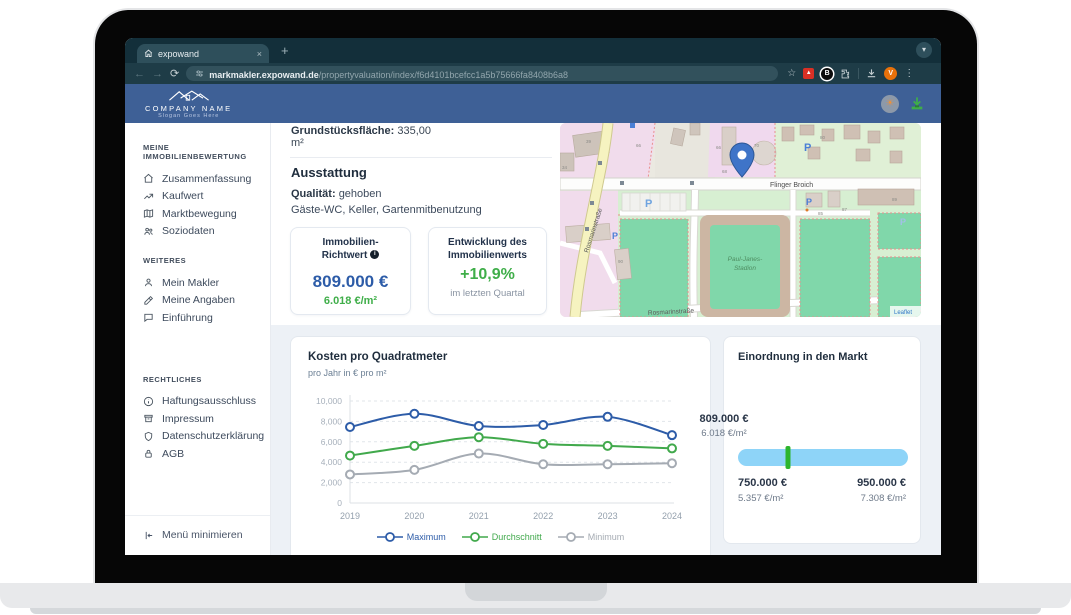 This screenshot has height=615, width=1071. What do you see at coordinates (590, 537) in the screenshot?
I see `legend-item-minimum: Minimum` at bounding box center [590, 537].